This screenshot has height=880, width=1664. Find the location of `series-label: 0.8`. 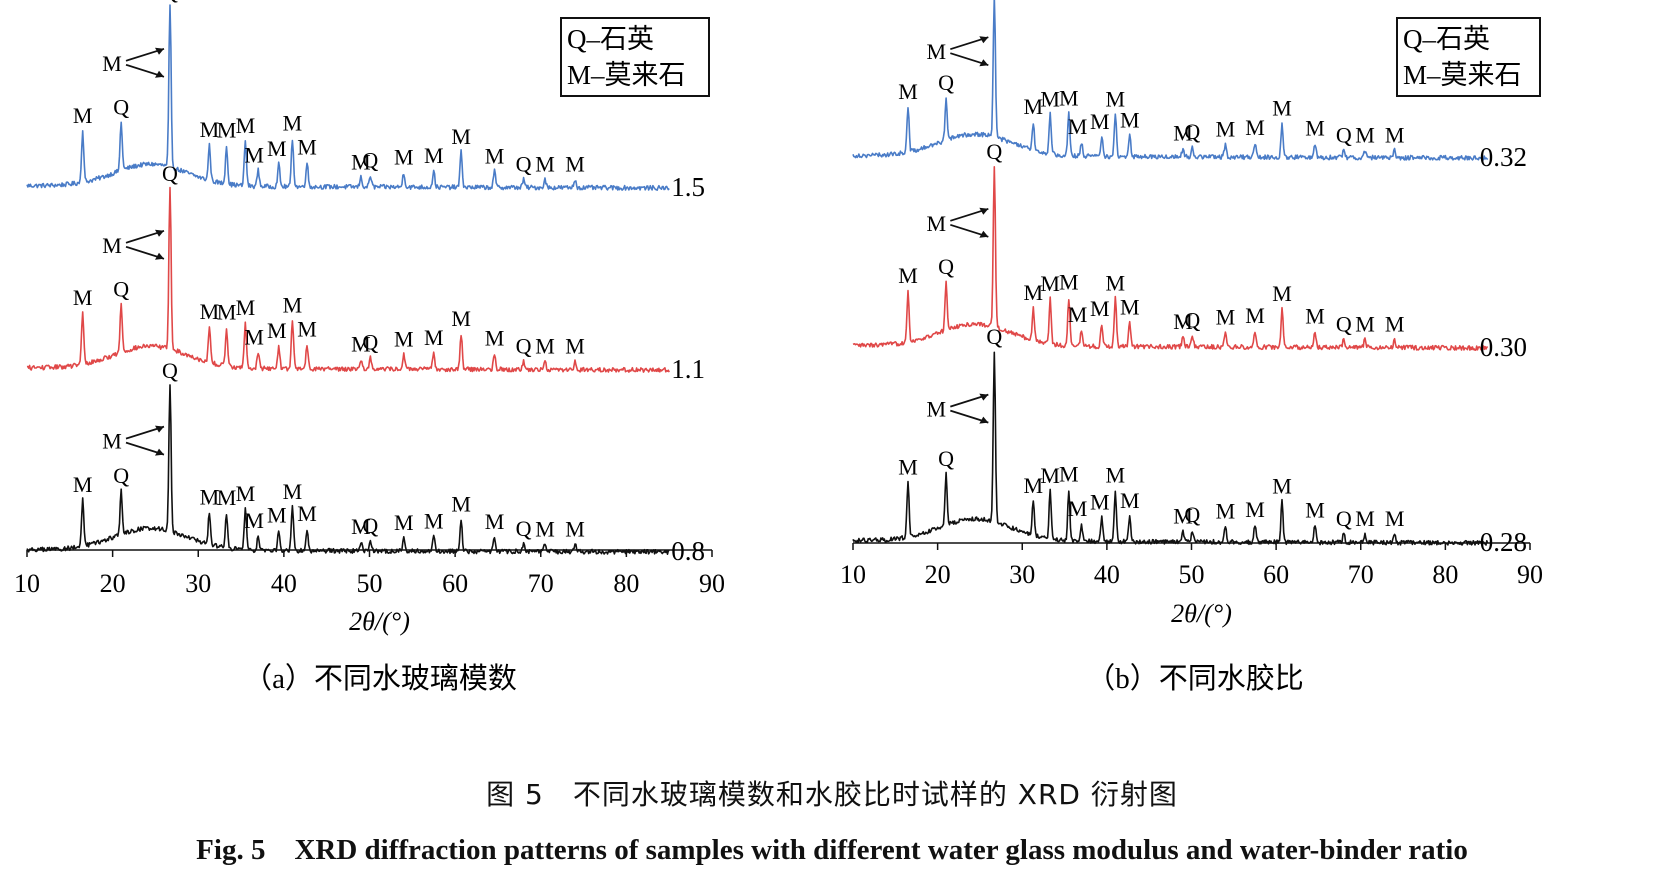

series-label: 0.8 is located at coordinates (688, 551).